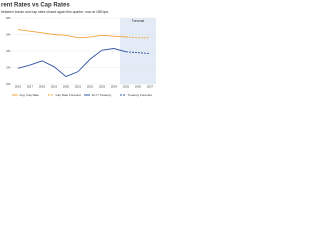 This screenshot has height=240, width=320. I want to click on y-tick-label: 6%, so click(8, 34).